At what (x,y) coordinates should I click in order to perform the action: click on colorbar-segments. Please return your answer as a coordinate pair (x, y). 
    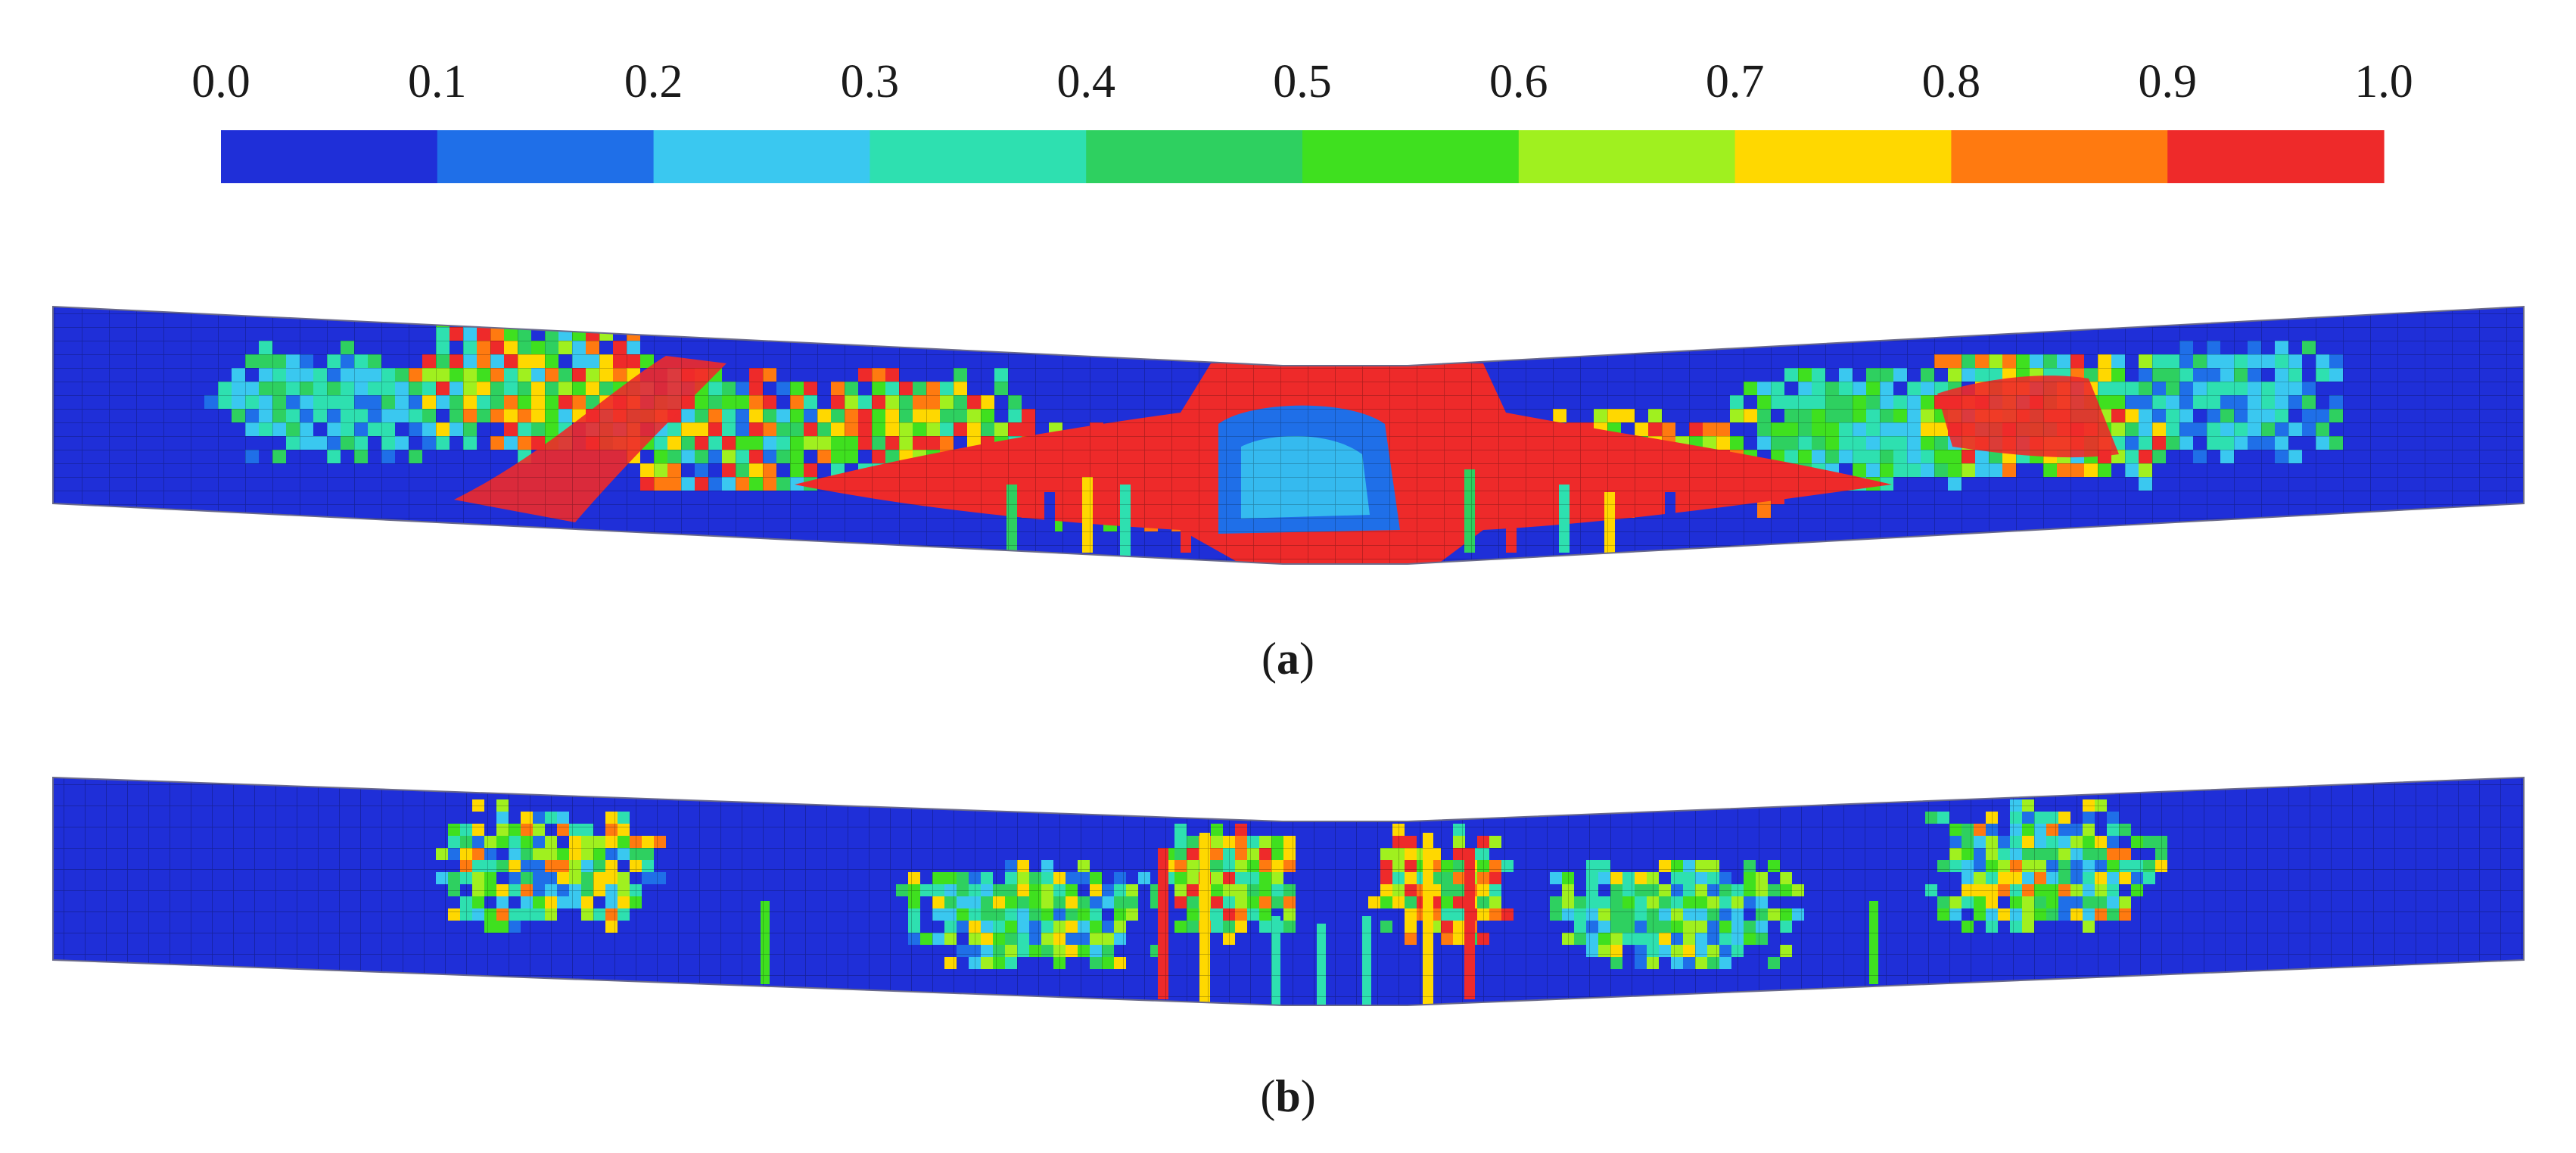
    Looking at the image, I should click on (1303, 157).